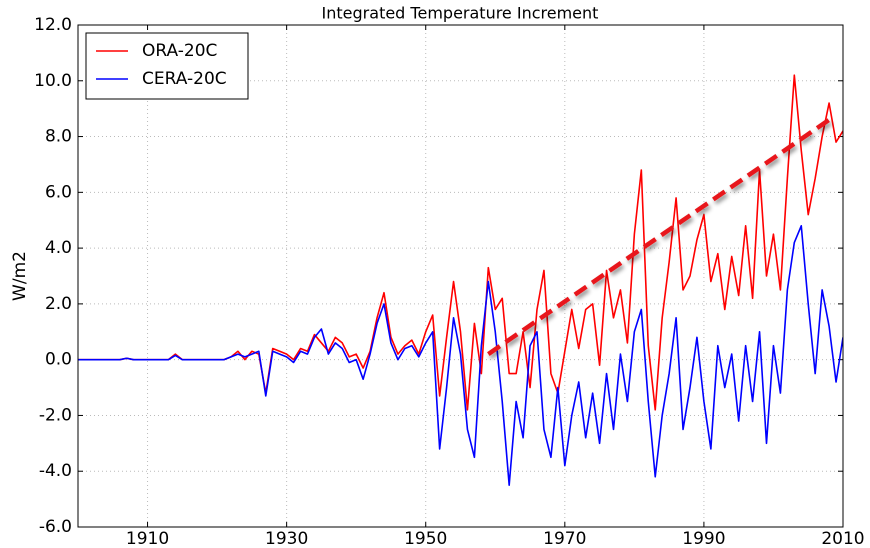  What do you see at coordinates (184, 79) in the screenshot?
I see `legend-label: CERA-20C` at bounding box center [184, 79].